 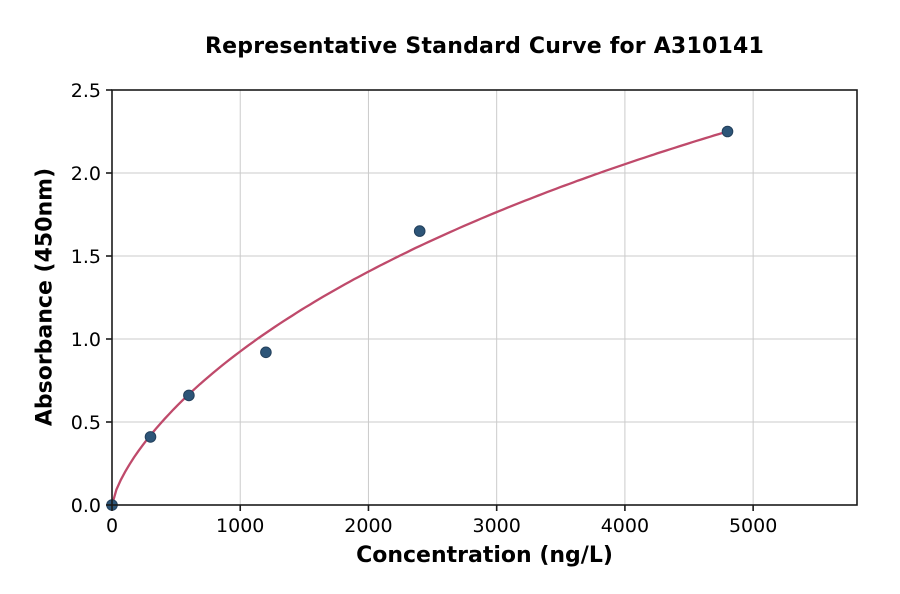 What do you see at coordinates (86, 423) in the screenshot?
I see `y-tick-label: 0.5` at bounding box center [86, 423].